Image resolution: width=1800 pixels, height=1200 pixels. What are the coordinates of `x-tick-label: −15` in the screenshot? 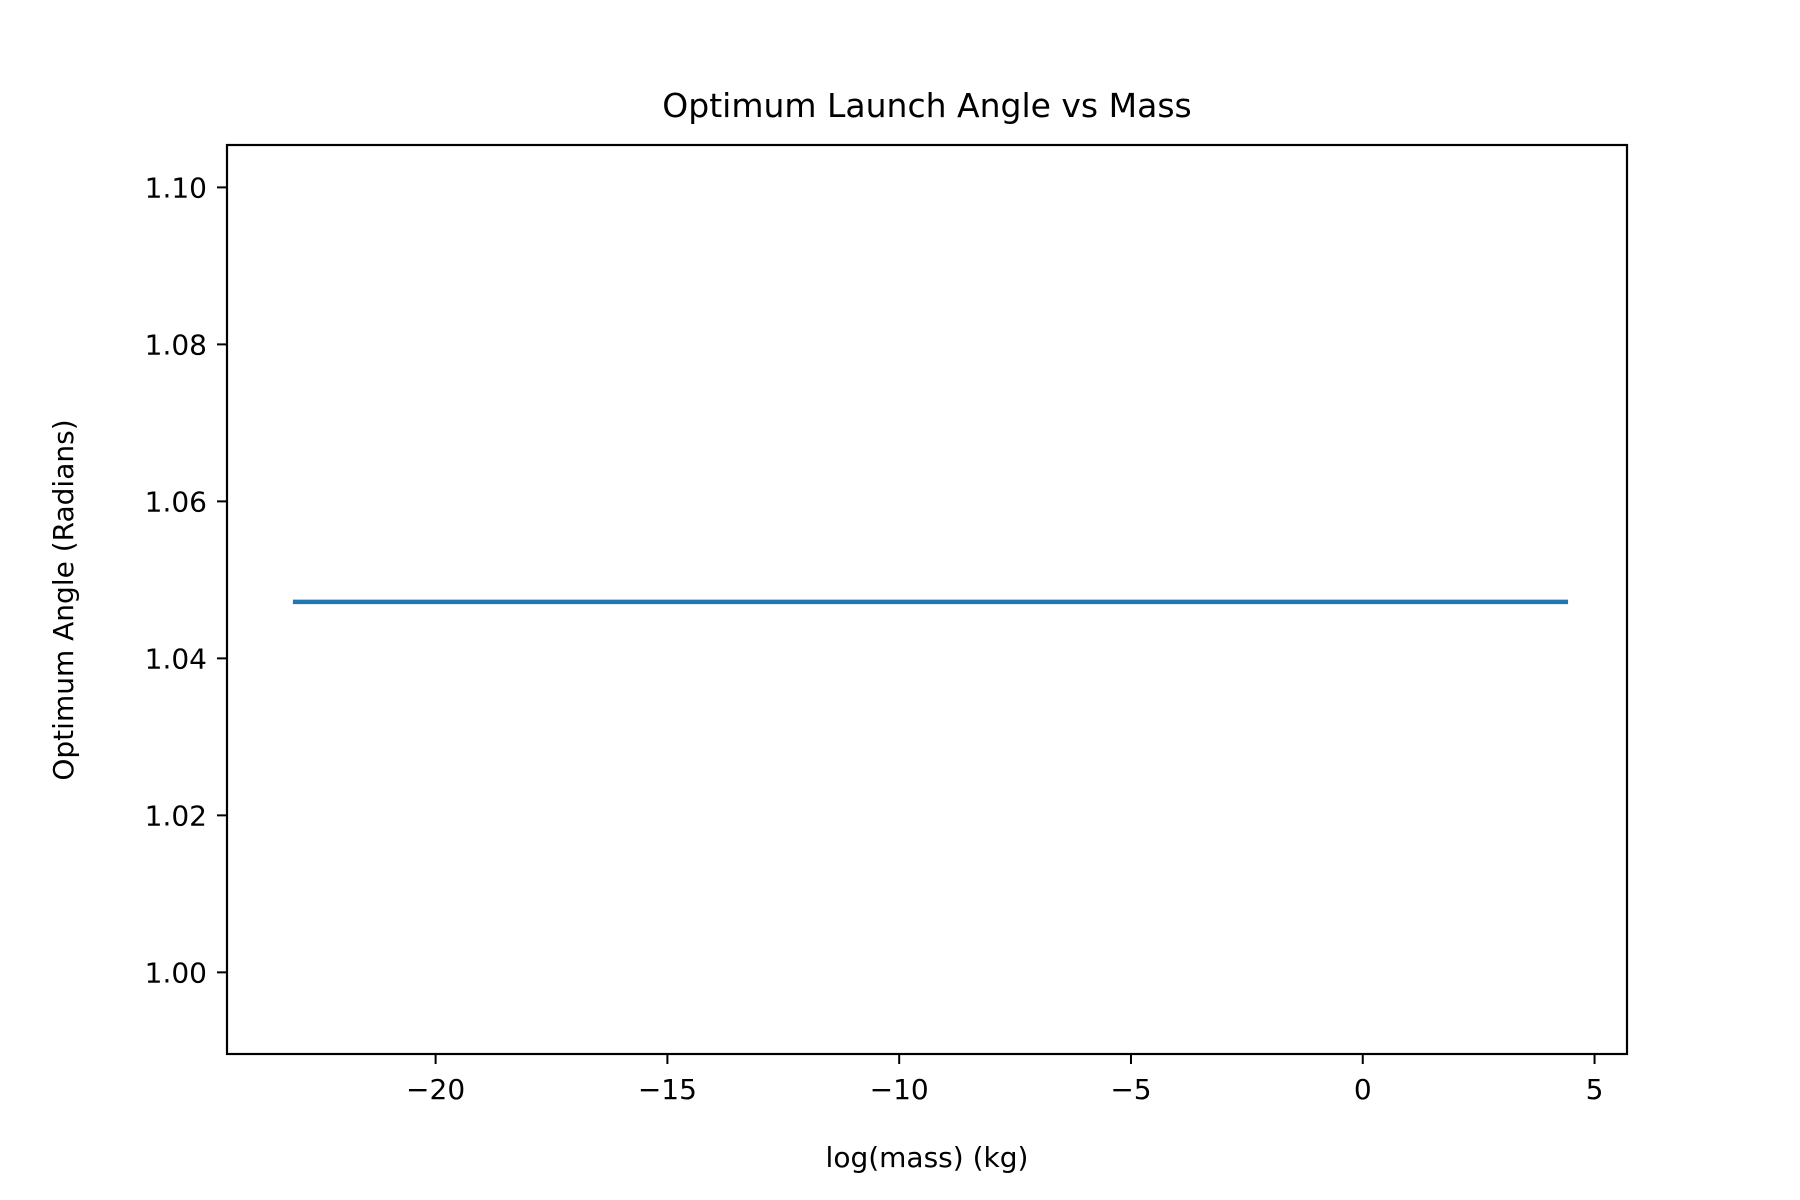 It's located at (667, 1089).